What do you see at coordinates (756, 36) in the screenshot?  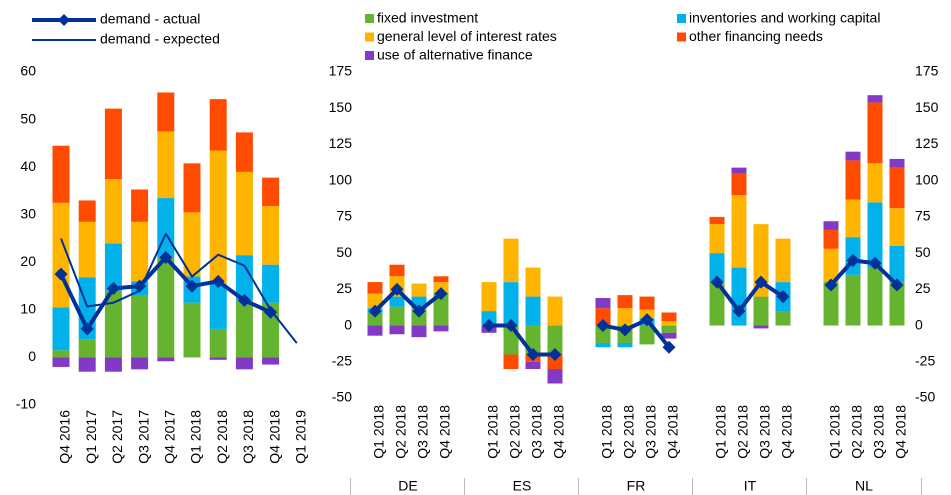 I see `legend-label: other financing needs` at bounding box center [756, 36].